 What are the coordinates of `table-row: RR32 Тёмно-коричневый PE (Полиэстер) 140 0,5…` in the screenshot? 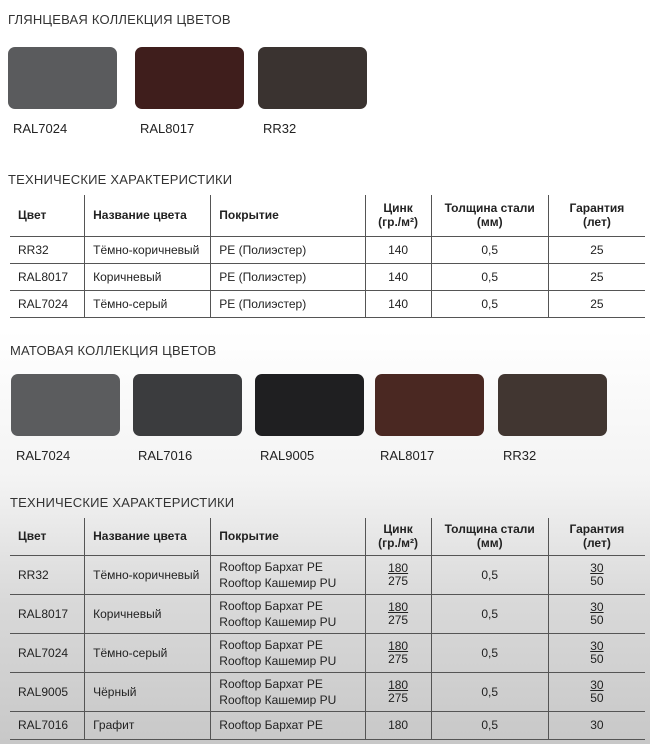 It's located at (327, 250).